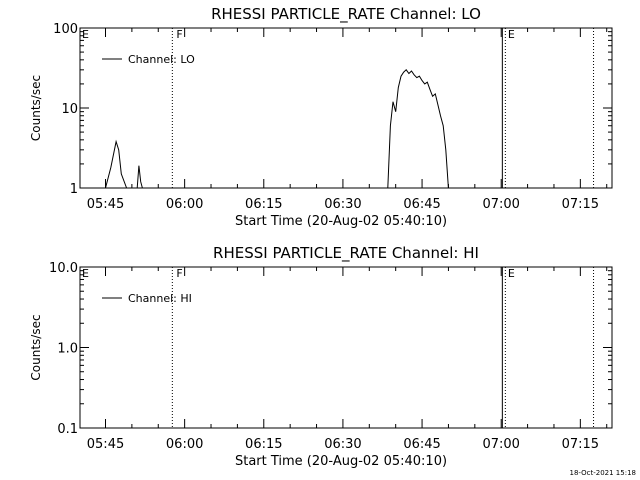  I want to click on y-axis-label-1: Counts/sec, so click(36, 347).